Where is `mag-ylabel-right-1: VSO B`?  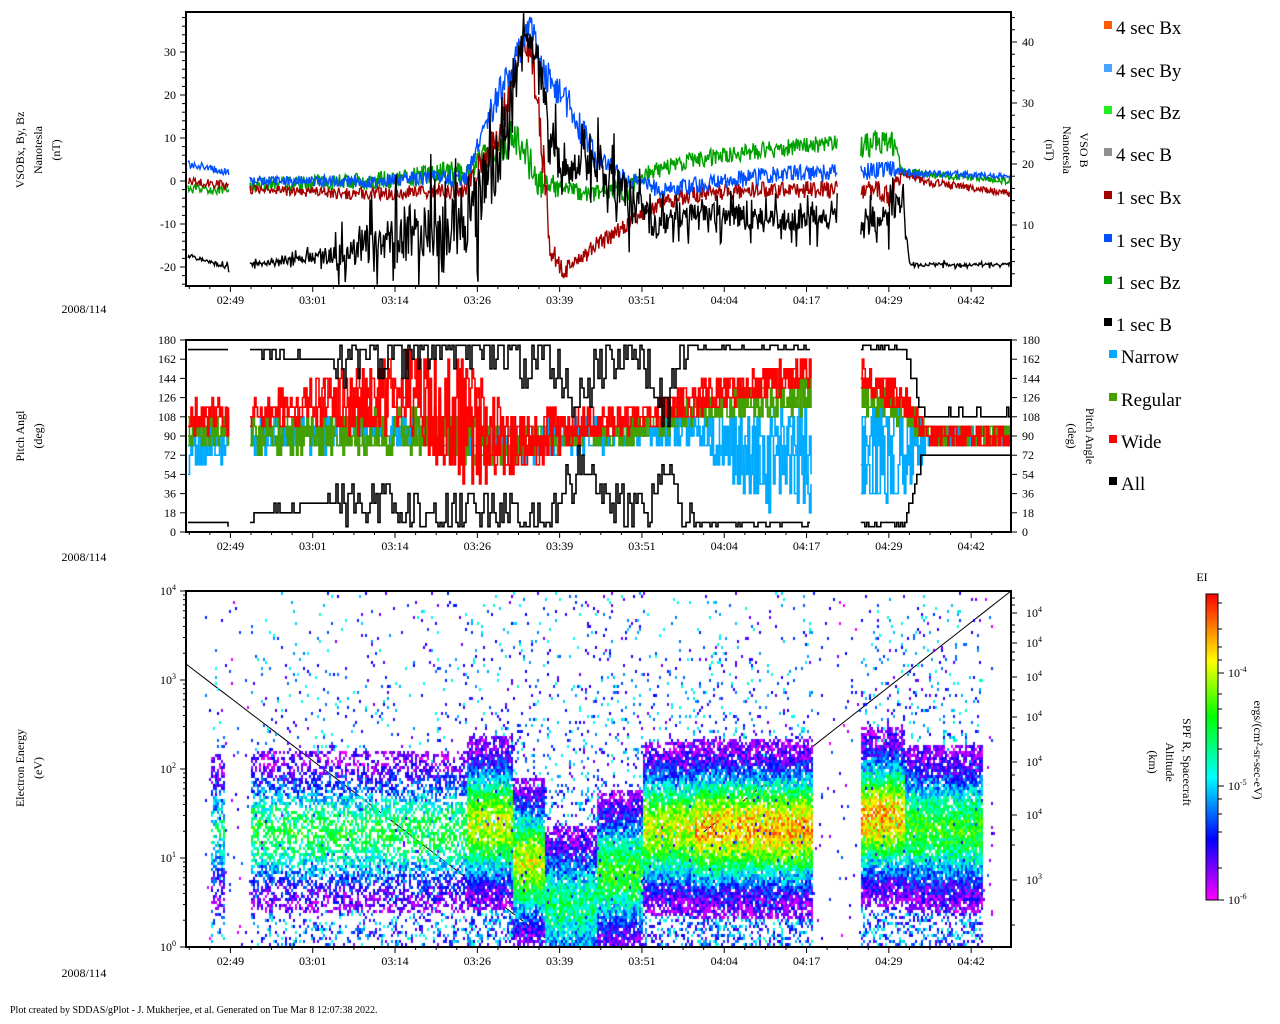
mag-ylabel-right-1: VSO B is located at coordinates (1084, 149).